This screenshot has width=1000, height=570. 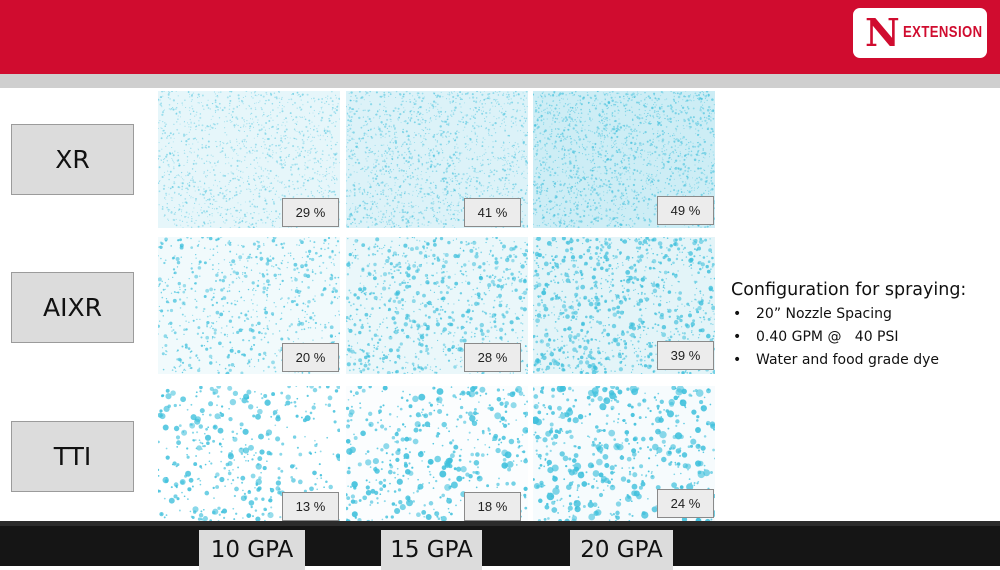 What do you see at coordinates (492, 506) in the screenshot?
I see `coverage-badge-tti-15gpa: 18 %` at bounding box center [492, 506].